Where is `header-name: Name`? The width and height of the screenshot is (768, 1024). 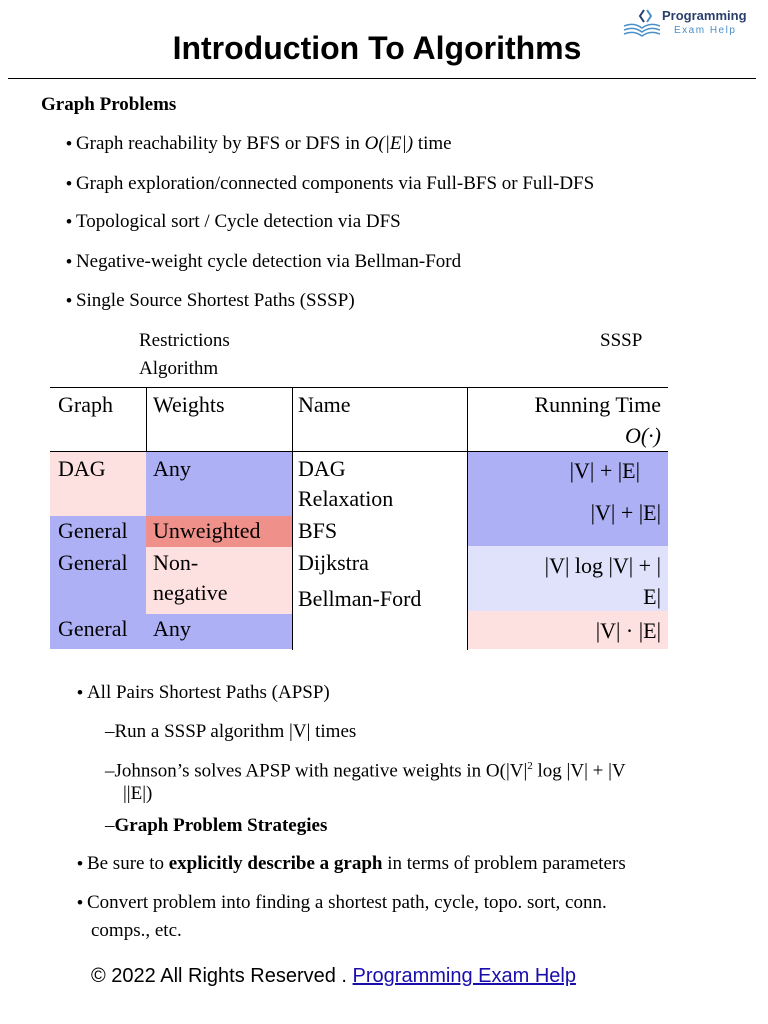 header-name: Name is located at coordinates (324, 404).